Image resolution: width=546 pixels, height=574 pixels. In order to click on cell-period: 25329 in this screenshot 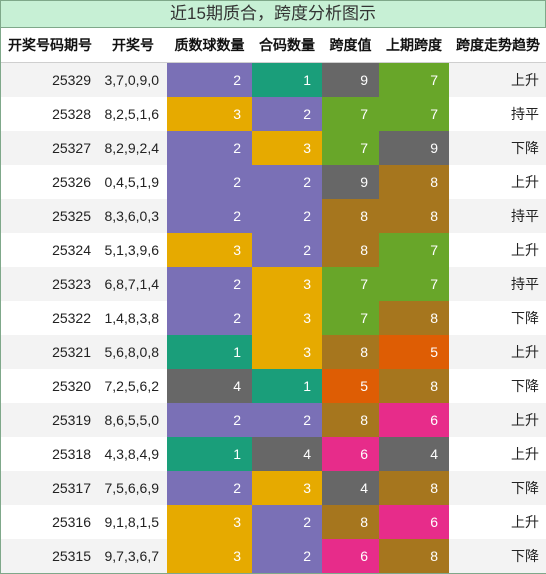, I will do `click(50, 79)`.